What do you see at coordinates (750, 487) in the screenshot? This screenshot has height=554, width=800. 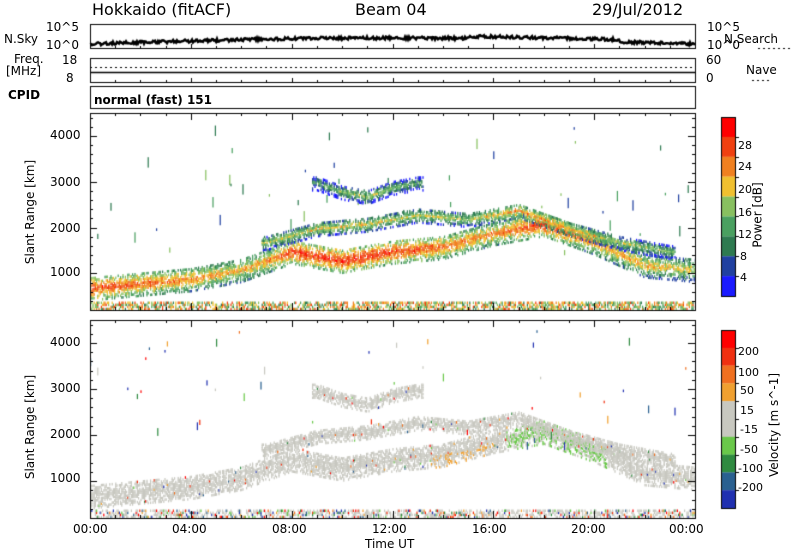 I see `vel-cb-m200: -200` at bounding box center [750, 487].